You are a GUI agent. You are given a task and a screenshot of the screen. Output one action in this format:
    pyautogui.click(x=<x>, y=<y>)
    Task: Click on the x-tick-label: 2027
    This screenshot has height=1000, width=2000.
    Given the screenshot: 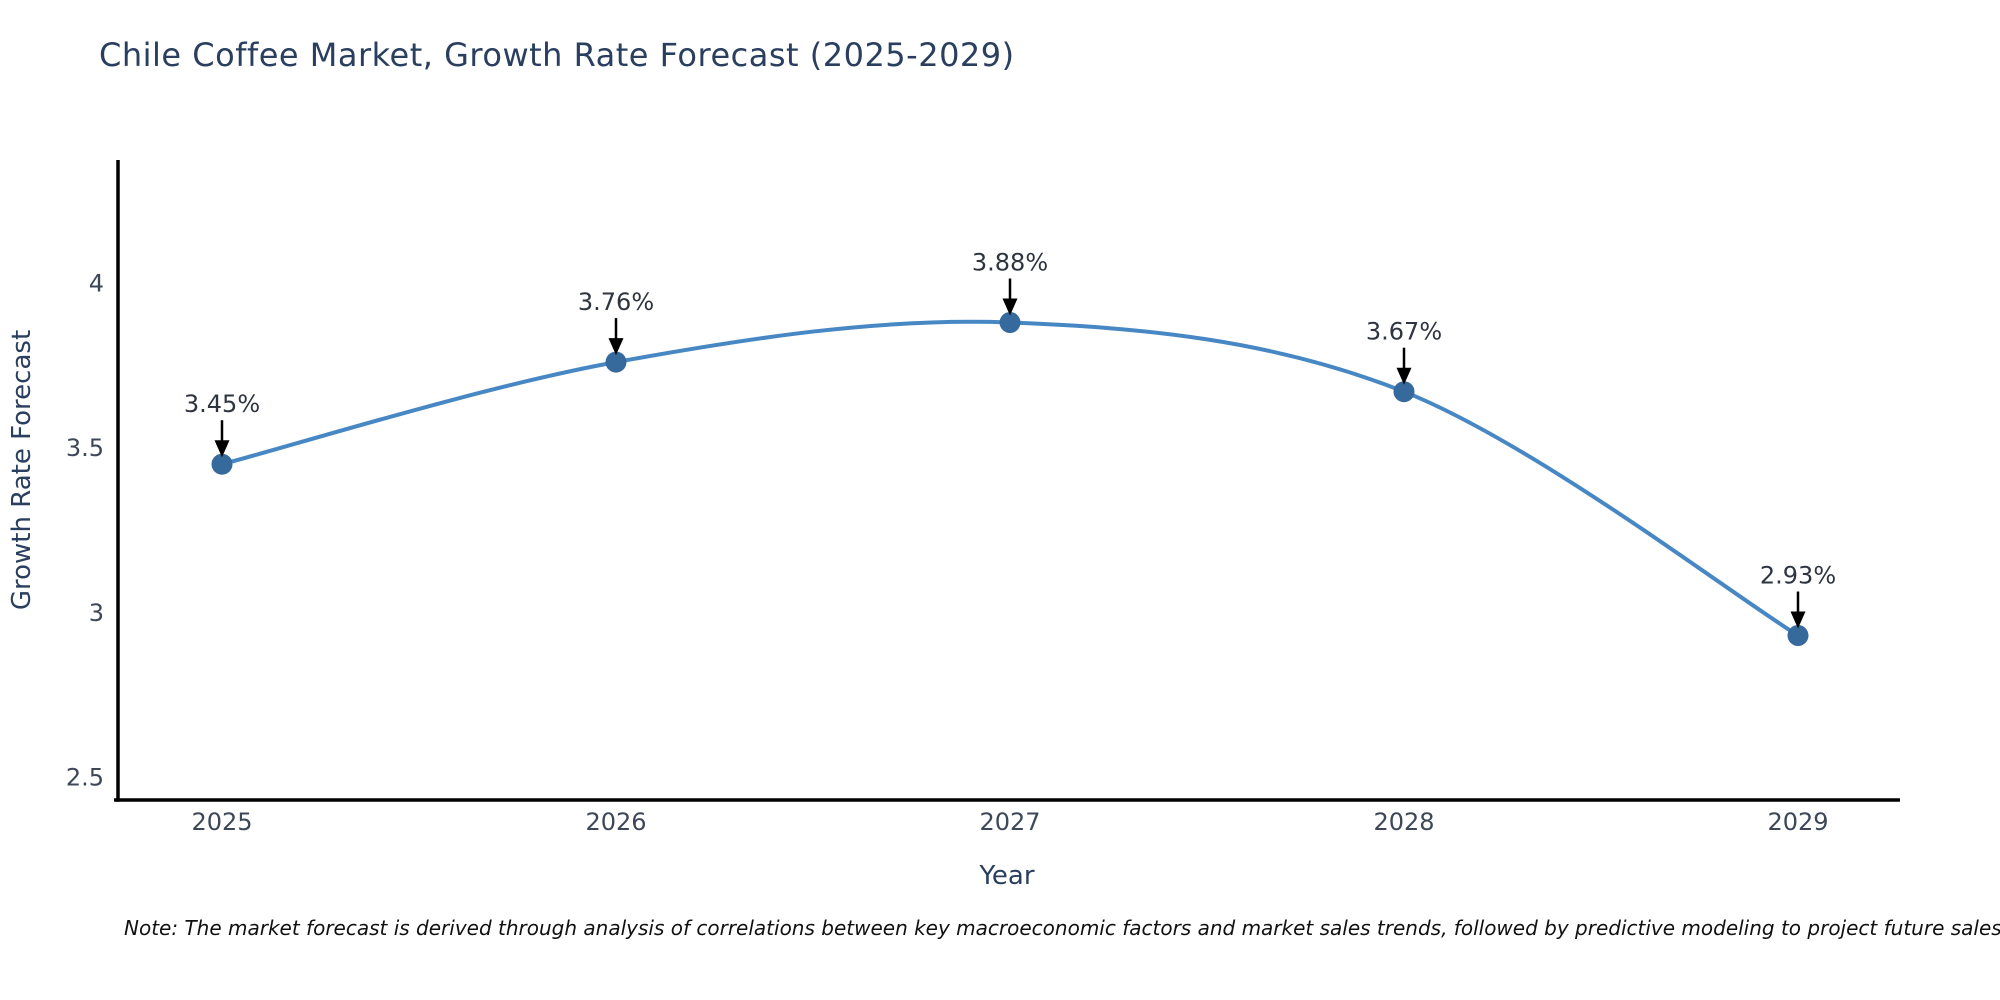 What is the action you would take?
    pyautogui.click(x=1009, y=822)
    